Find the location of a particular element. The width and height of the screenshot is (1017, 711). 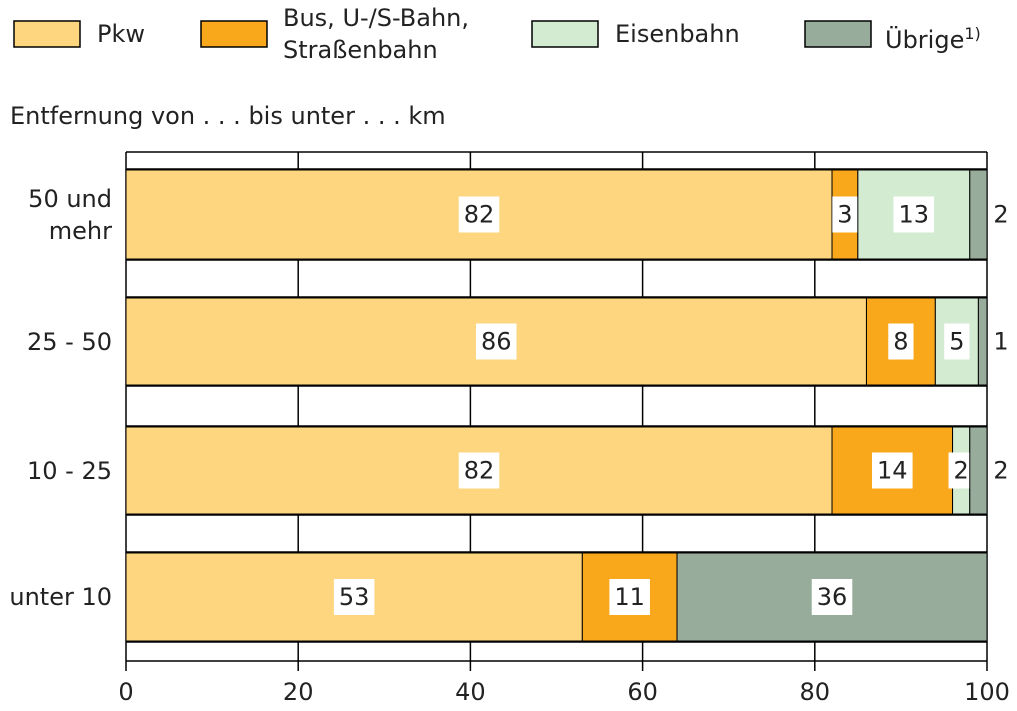

y-tick-label: 10 - 25 is located at coordinates (69, 470).